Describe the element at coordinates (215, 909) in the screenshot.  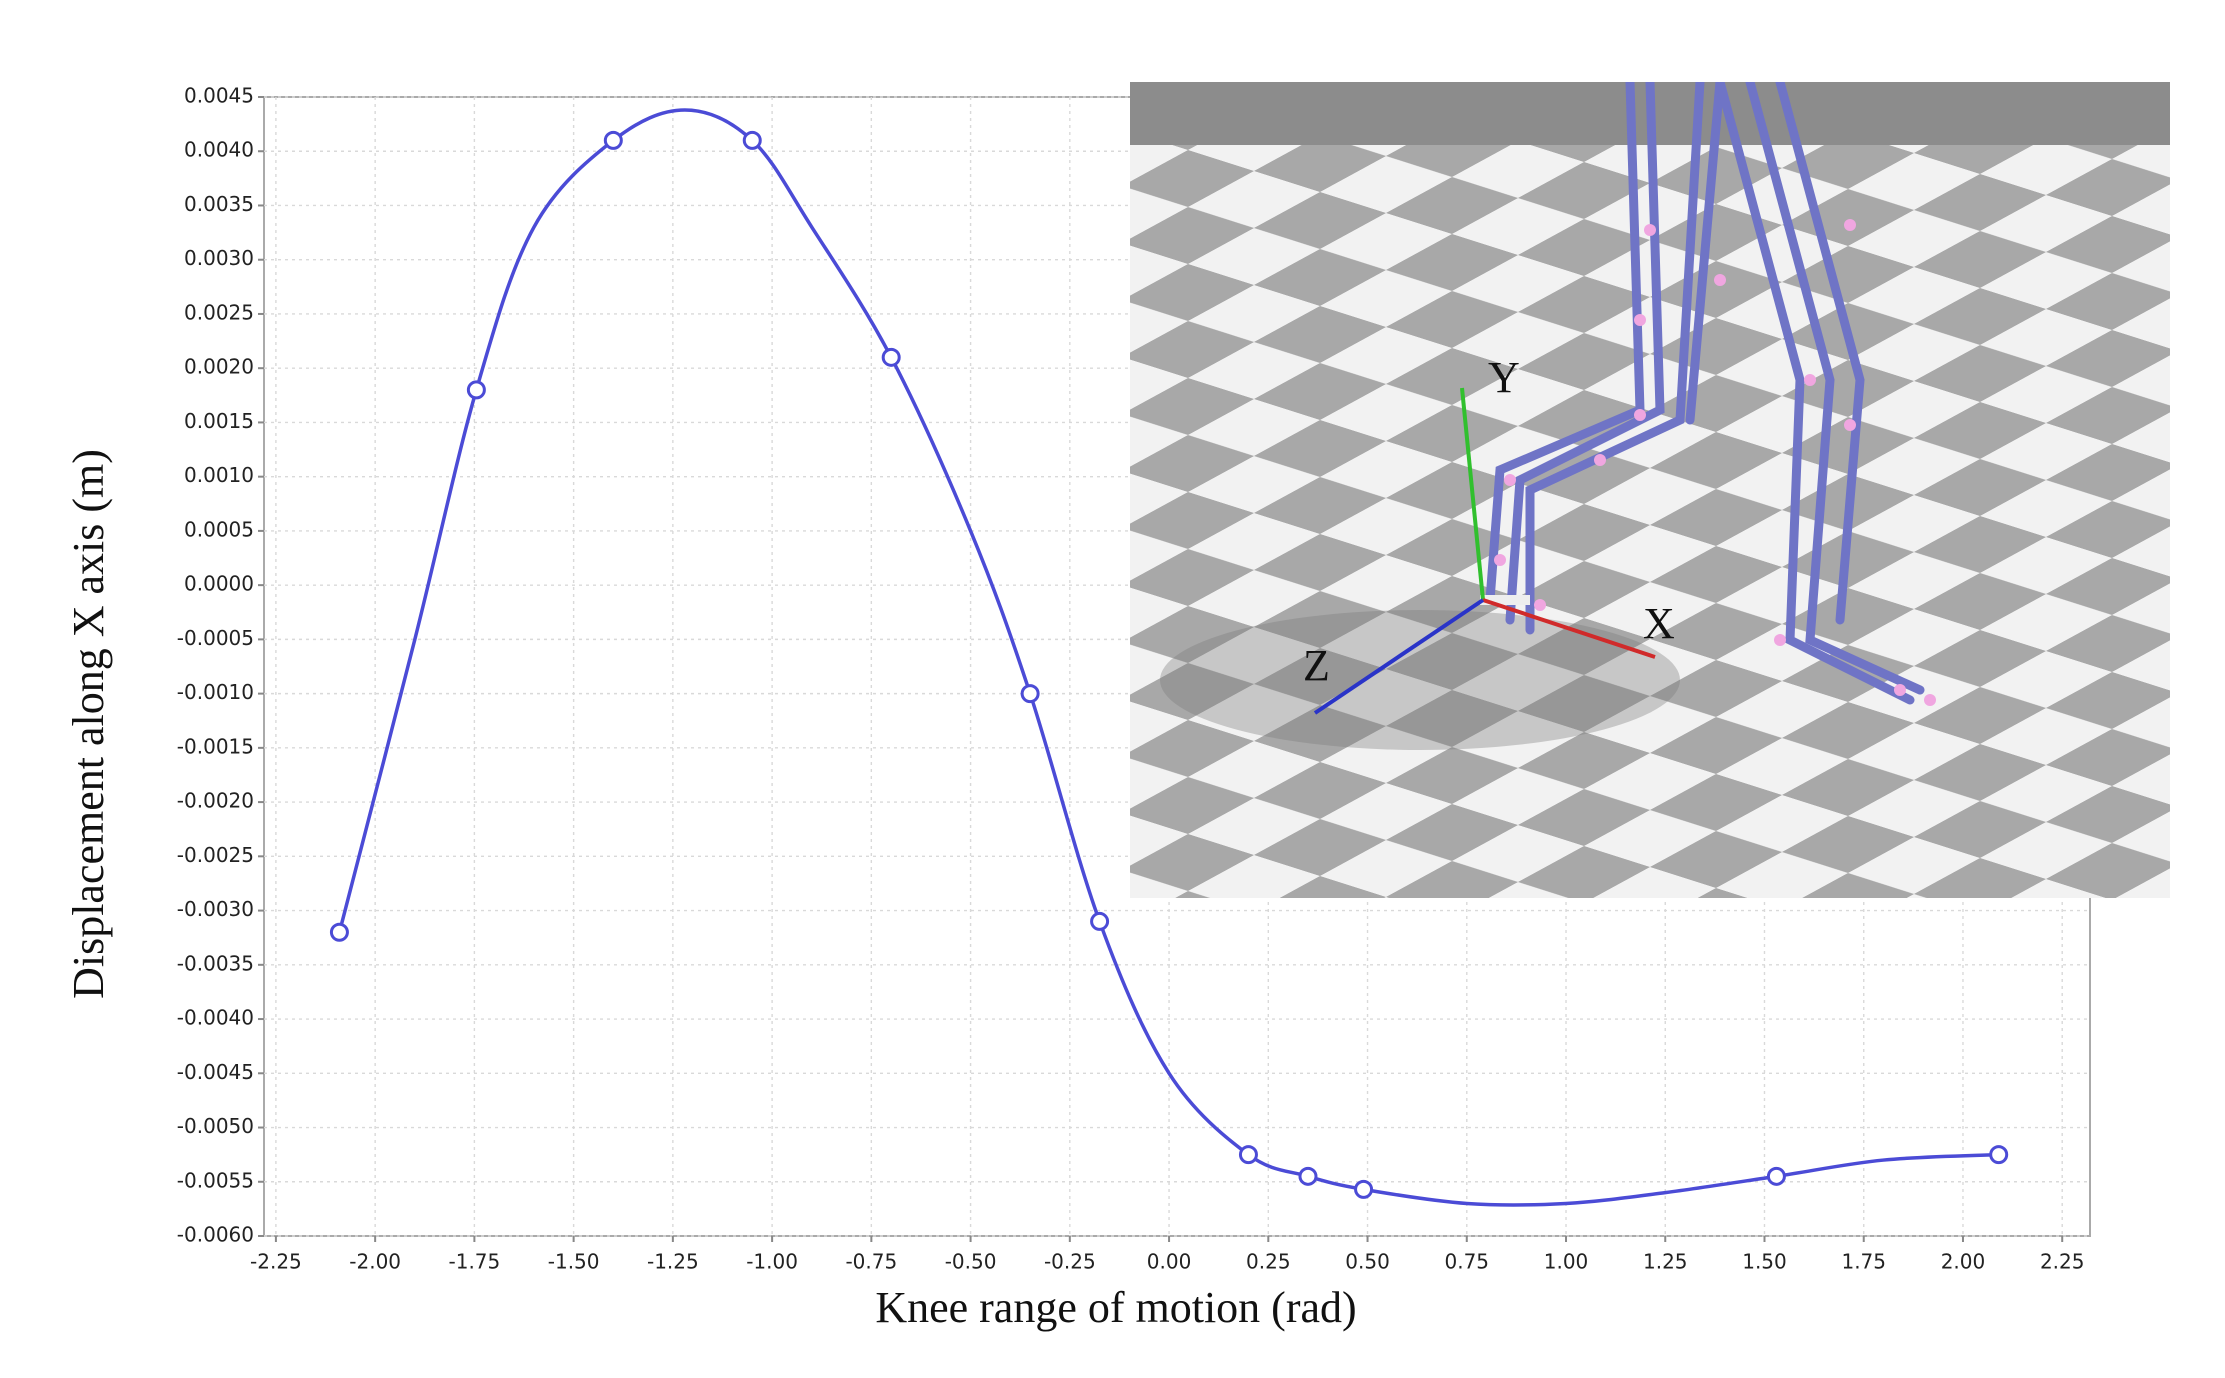
I see `y-tick-label: -0.0030` at that location.